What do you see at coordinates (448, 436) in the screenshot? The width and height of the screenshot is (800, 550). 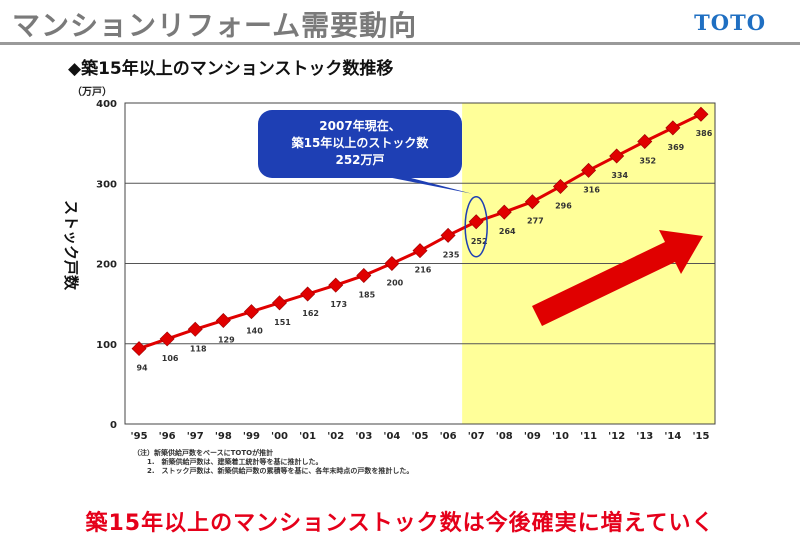 I see `x-tick-label: '06` at bounding box center [448, 436].